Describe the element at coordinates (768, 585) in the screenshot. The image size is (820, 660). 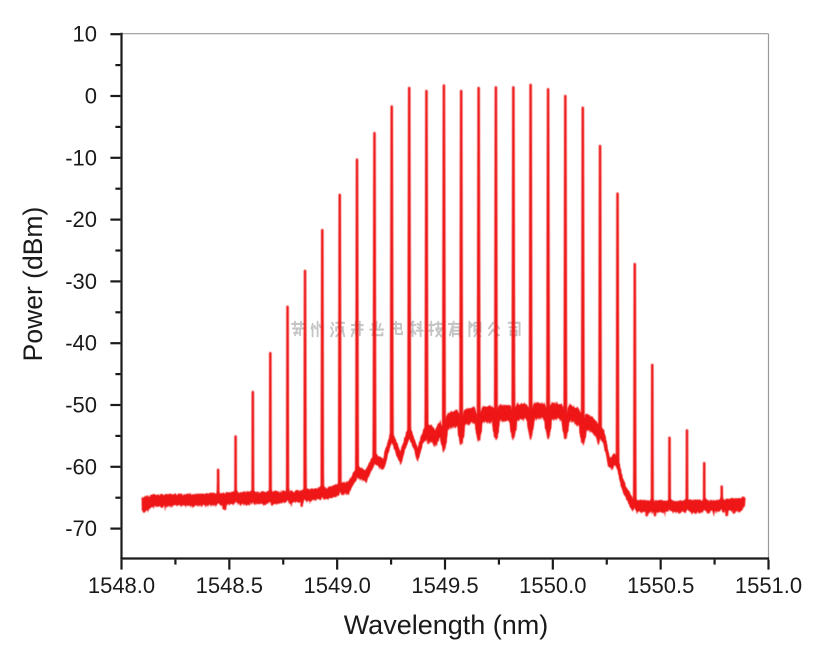
I see `svg-text: 1551.0` at that location.